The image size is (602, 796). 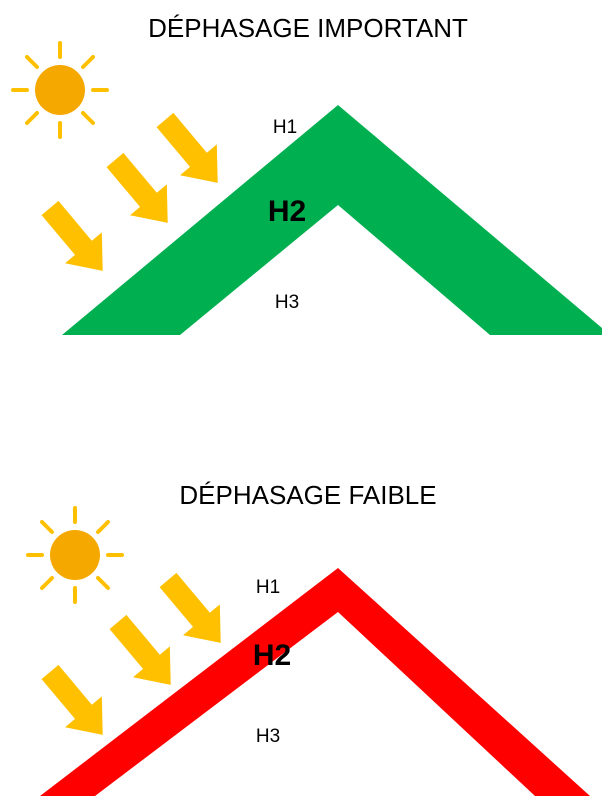 I want to click on panel-title: DÉPHASAGE FAIBLE, so click(x=307, y=495).